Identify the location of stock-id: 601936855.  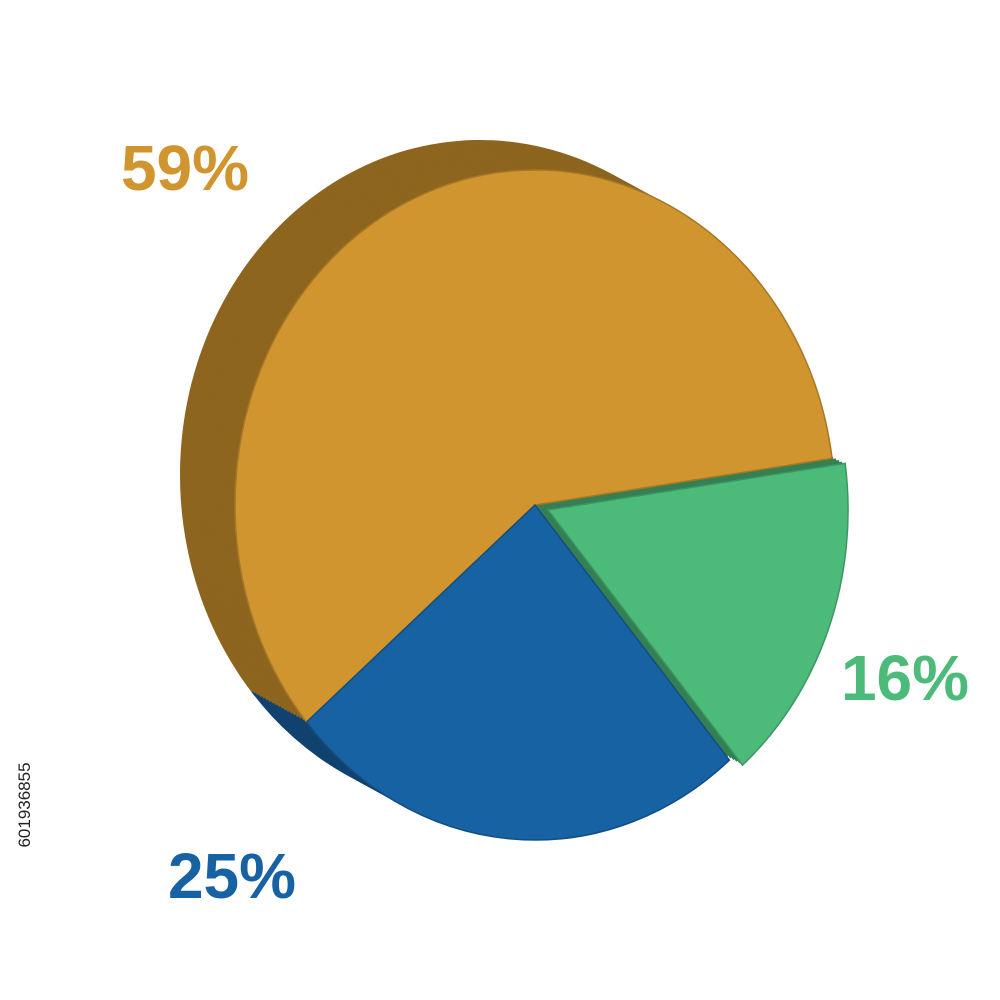
(24, 804).